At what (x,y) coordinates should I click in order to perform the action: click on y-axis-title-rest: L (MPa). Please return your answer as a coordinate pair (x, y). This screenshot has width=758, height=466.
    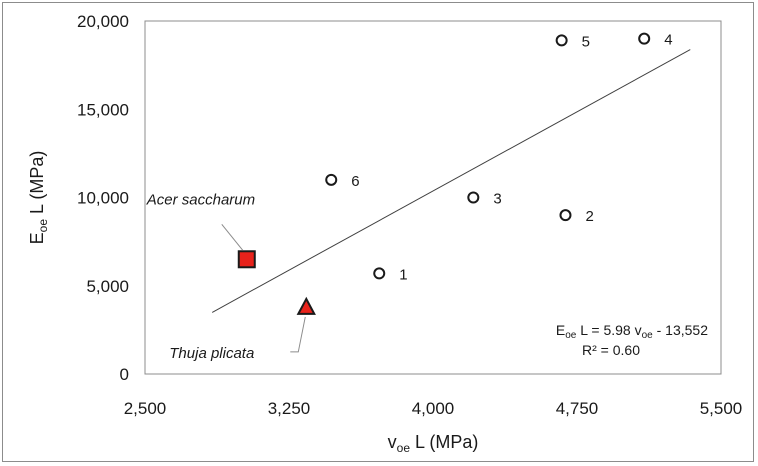
    Looking at the image, I should click on (37, 185).